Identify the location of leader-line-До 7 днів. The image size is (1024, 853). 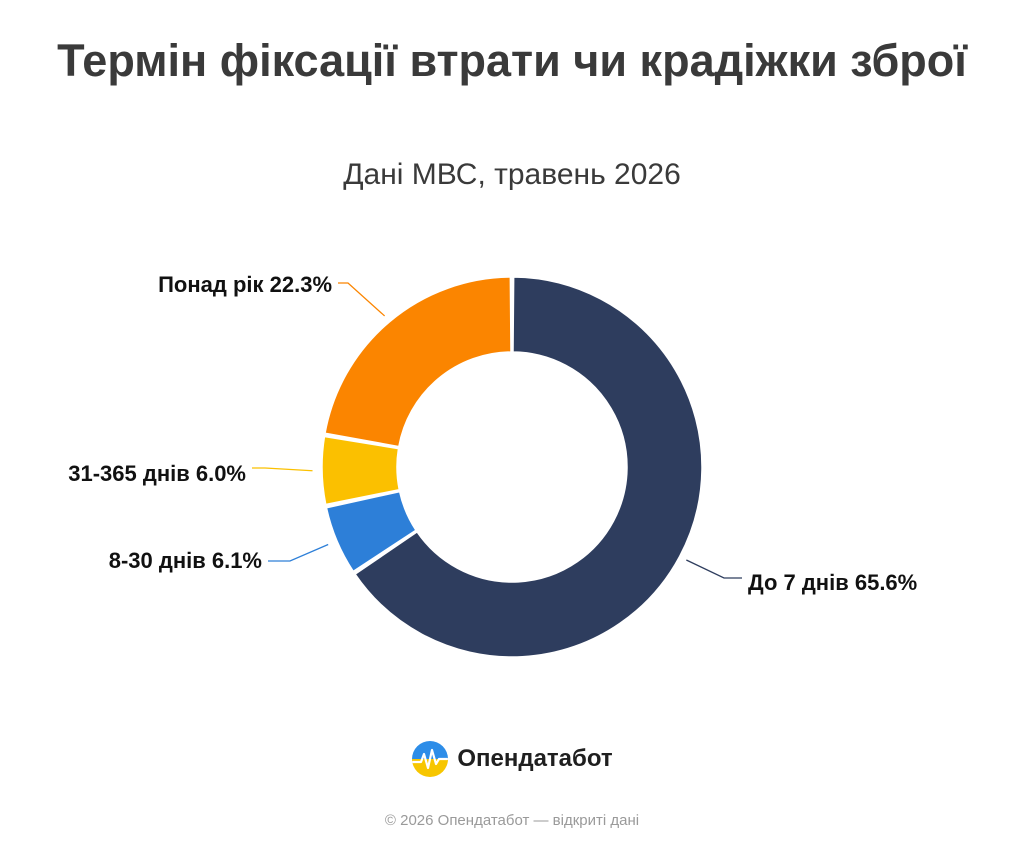
(714, 569).